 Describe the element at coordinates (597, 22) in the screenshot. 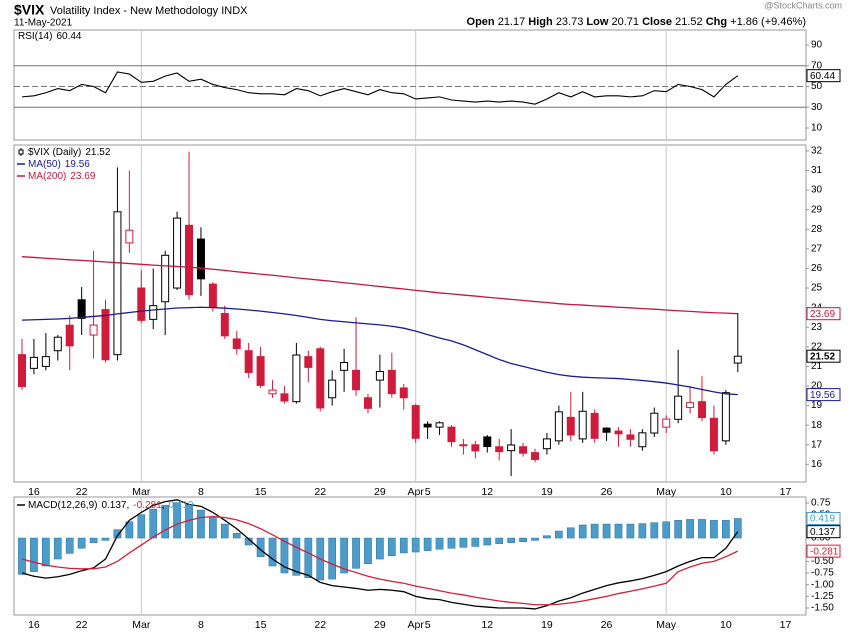

I see `low-label: Low` at that location.